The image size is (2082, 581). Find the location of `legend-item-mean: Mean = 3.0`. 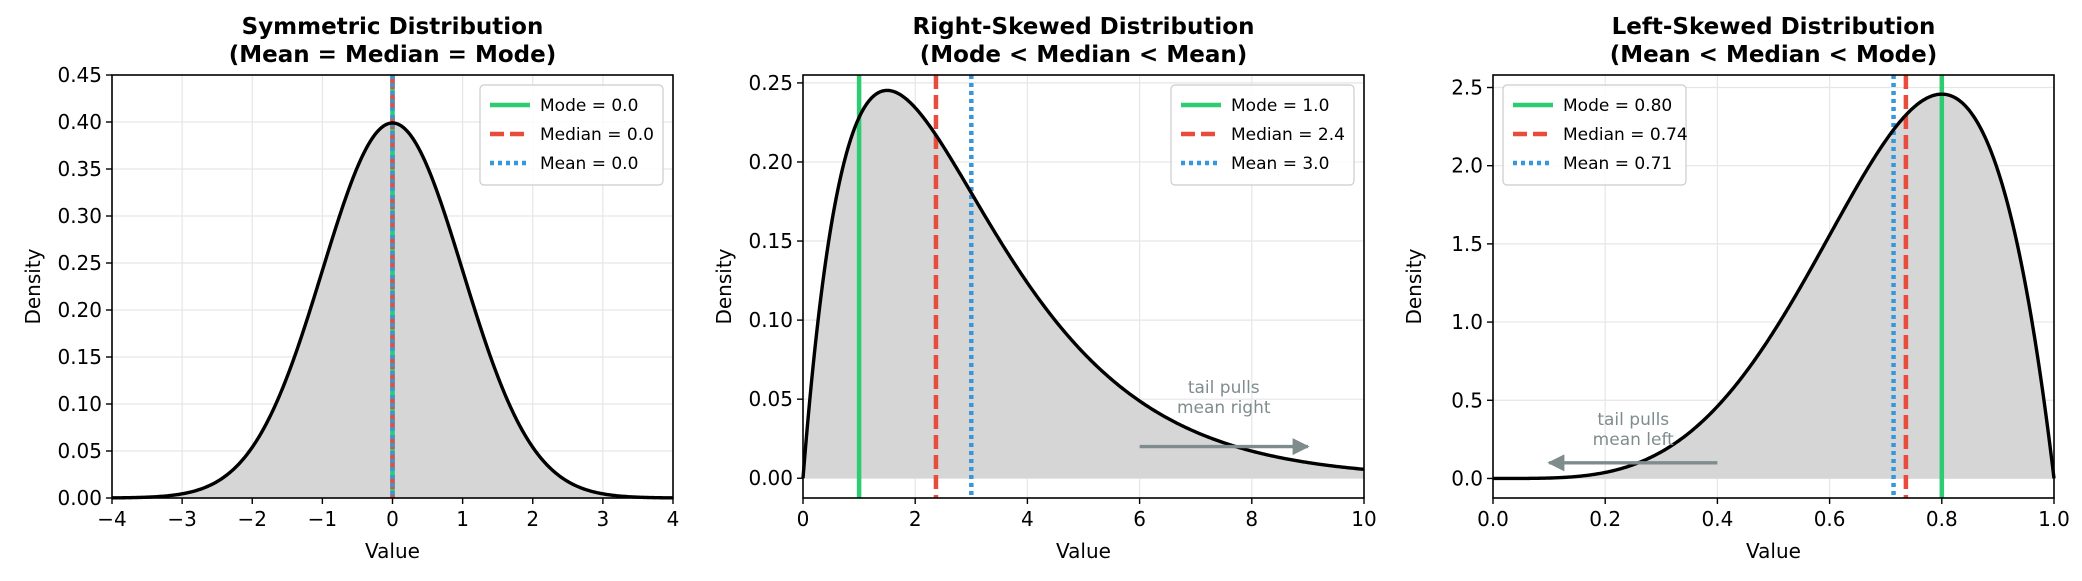

legend-item-mean: Mean = 3.0 is located at coordinates (1255, 164).